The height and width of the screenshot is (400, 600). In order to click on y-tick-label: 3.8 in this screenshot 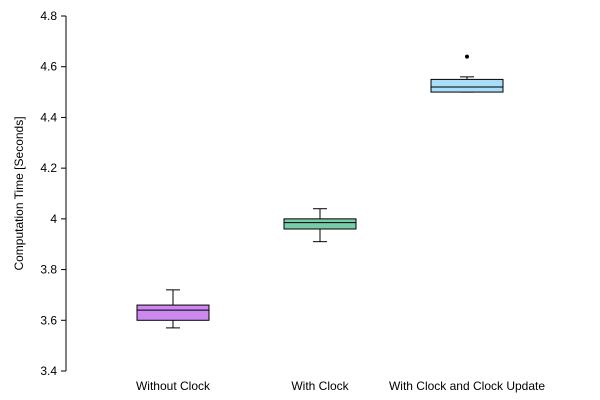, I will do `click(48, 270)`.